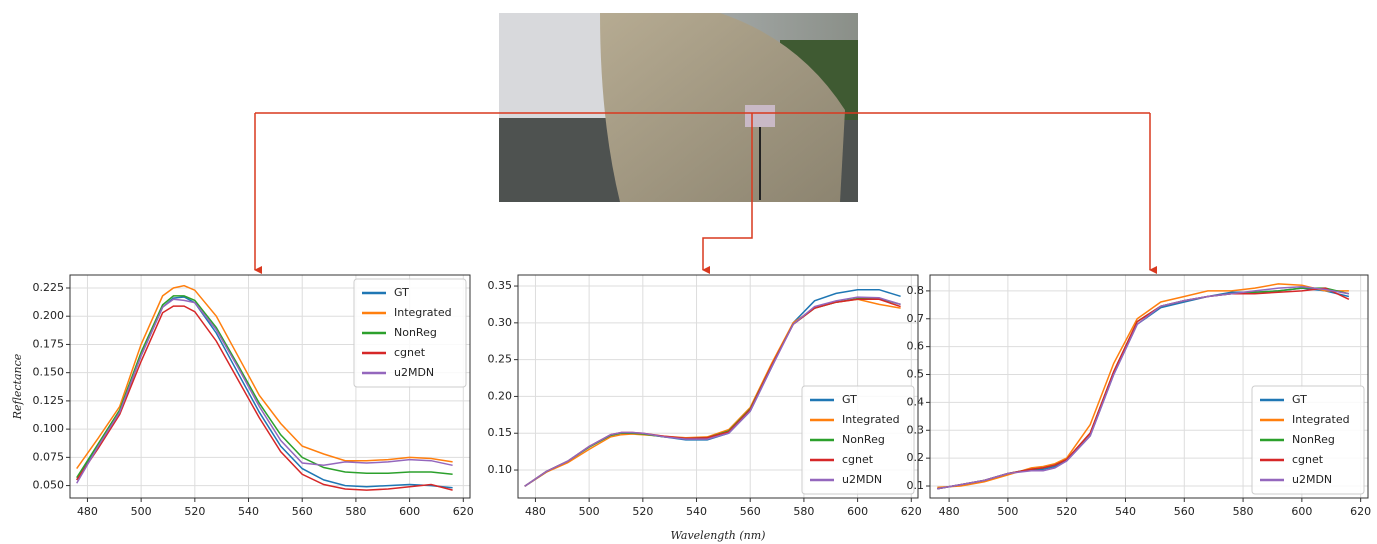 The height and width of the screenshot is (544, 1377). Describe the element at coordinates (916, 374) in the screenshot. I see `y-tick-label: 0.5` at that location.